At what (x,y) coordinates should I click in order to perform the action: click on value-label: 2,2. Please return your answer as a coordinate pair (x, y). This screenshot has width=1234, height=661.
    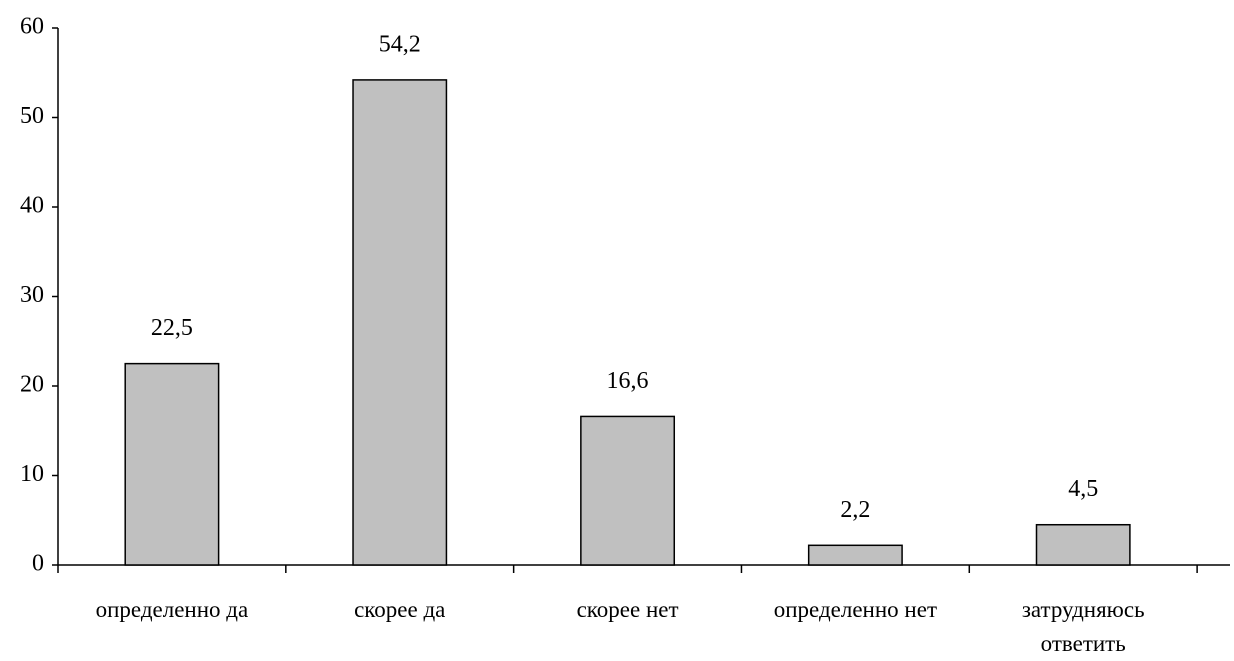
    Looking at the image, I should click on (855, 510).